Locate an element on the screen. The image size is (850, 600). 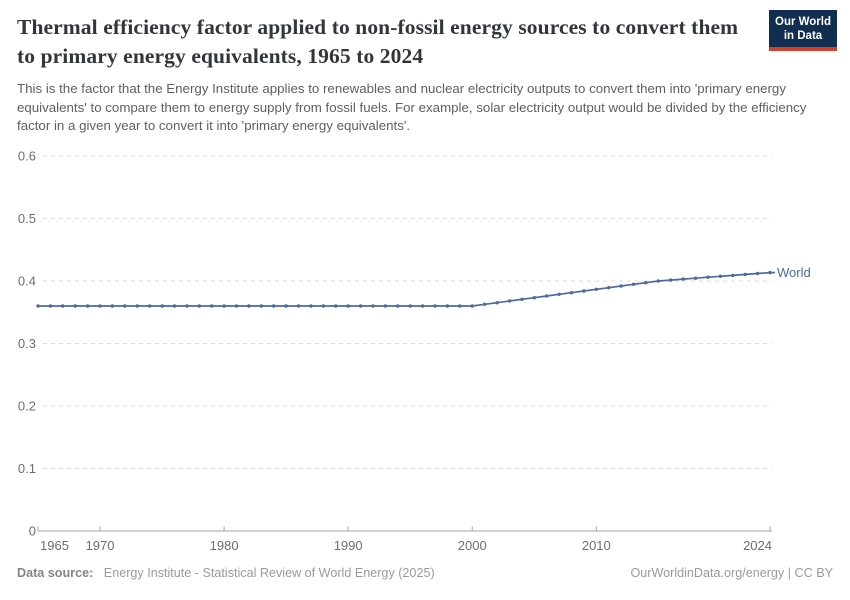
x-axis-tick-label: 2010 is located at coordinates (596, 545).